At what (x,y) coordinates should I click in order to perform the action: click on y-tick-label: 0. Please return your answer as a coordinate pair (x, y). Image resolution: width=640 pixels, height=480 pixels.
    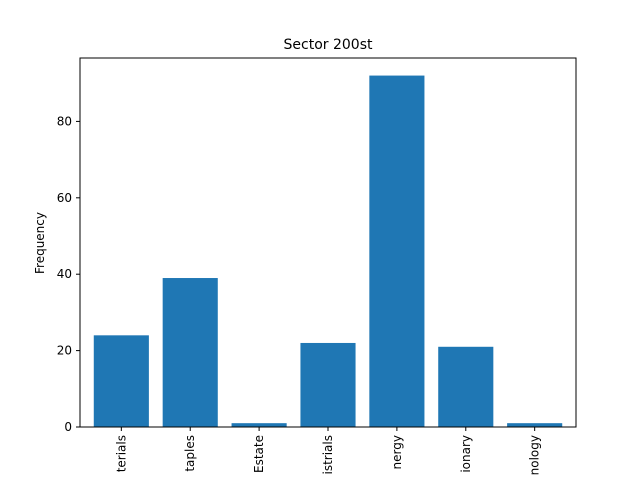
    Looking at the image, I should click on (68, 427).